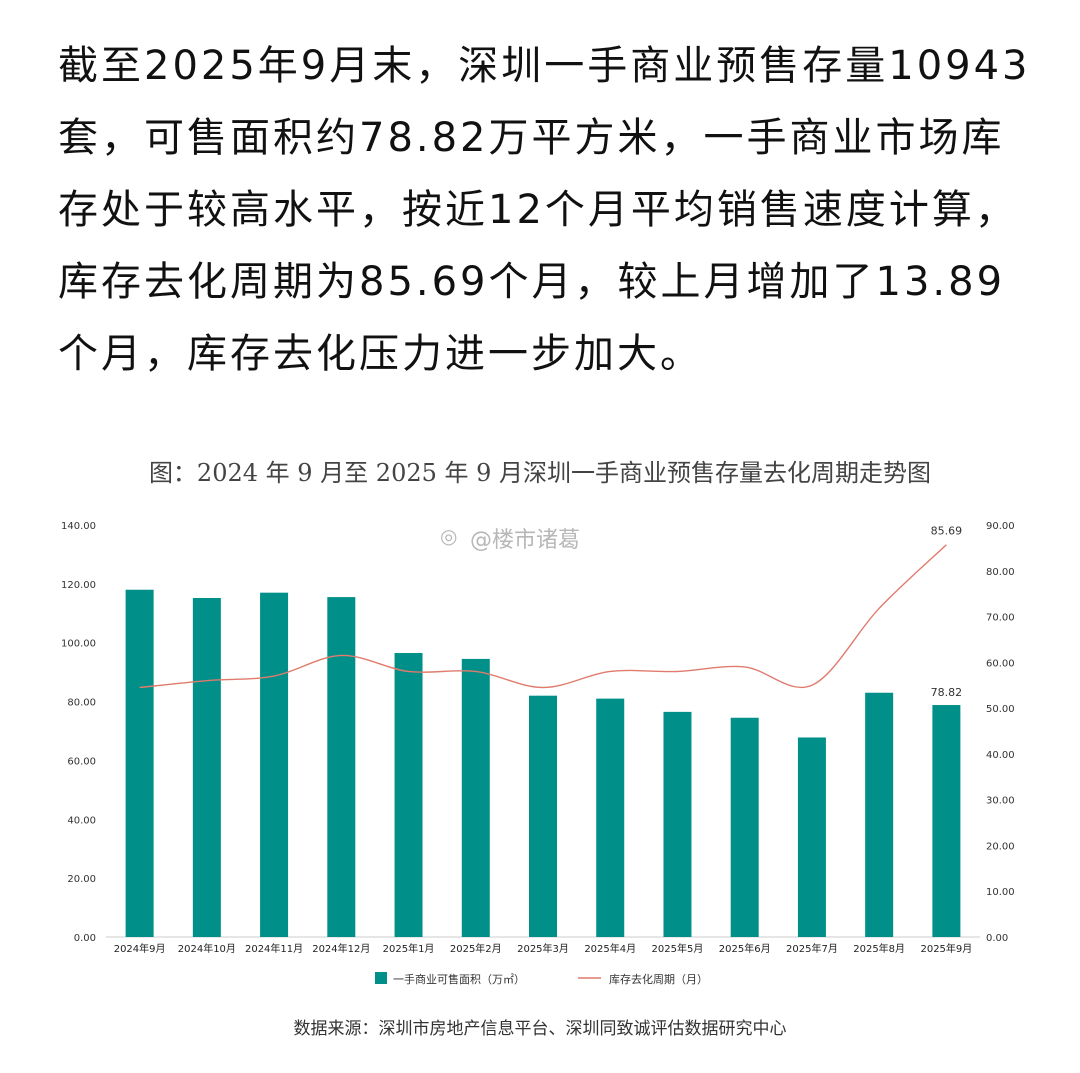 The width and height of the screenshot is (1080, 1073). Describe the element at coordinates (543, 948) in the screenshot. I see `x-tick-label: 2025年3月` at that location.